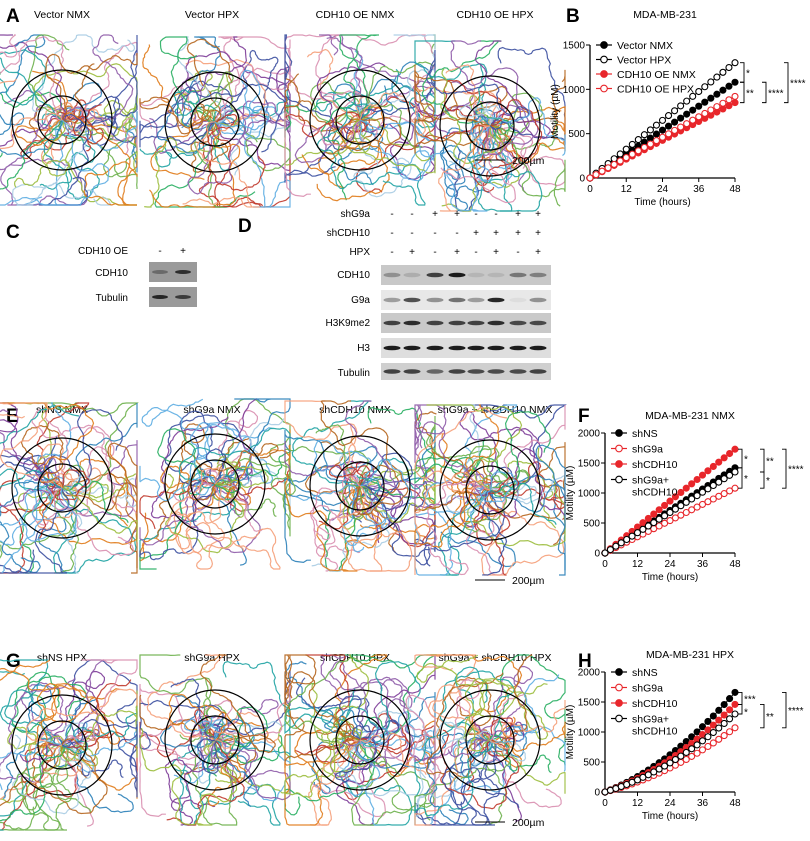  I want to click on significance-bracket: ****, so click(773, 92).